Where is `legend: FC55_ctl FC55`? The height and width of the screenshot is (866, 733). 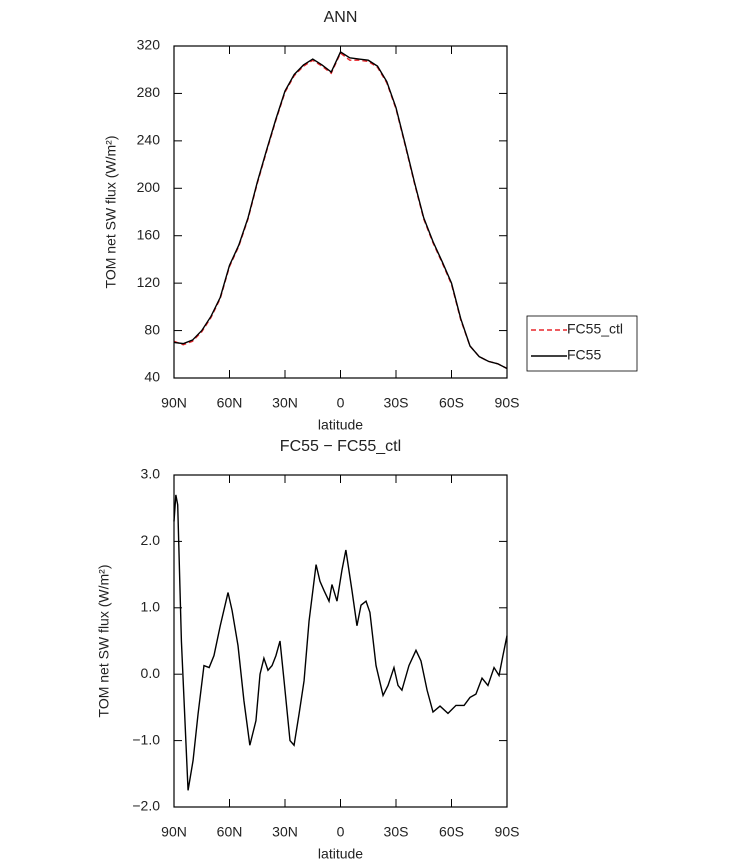 legend: FC55_ctl FC55 is located at coordinates (582, 343).